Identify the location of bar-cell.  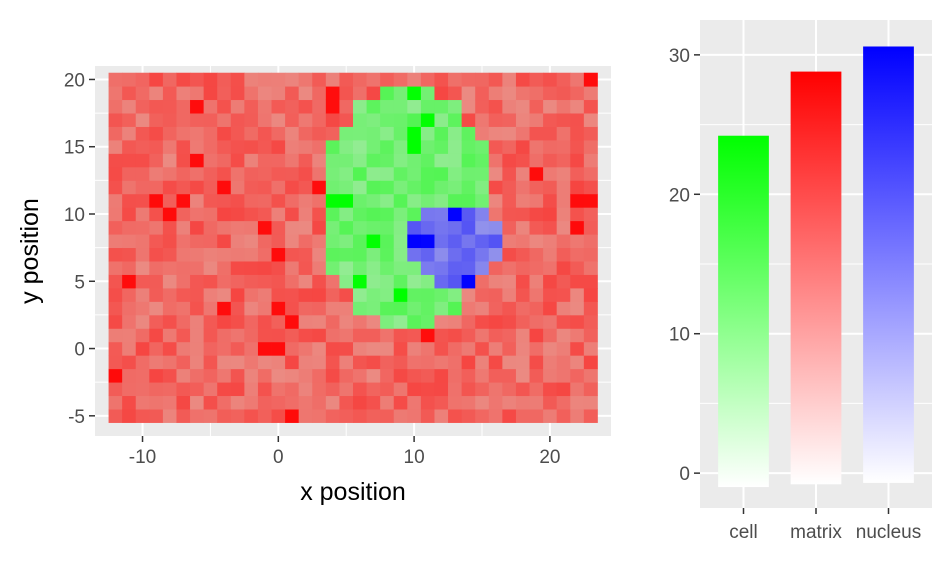
(743, 311).